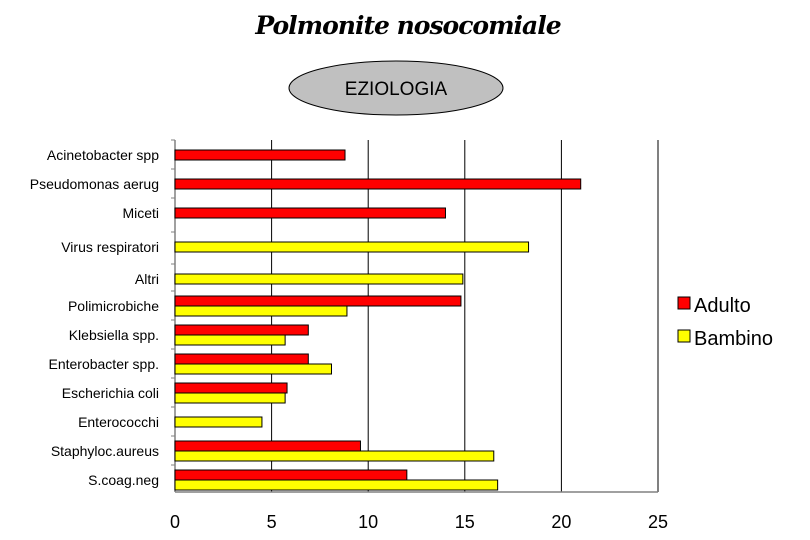 Image resolution: width=810 pixels, height=540 pixels. Describe the element at coordinates (114, 335) in the screenshot. I see `category-label: Klebsiella spp.` at that location.